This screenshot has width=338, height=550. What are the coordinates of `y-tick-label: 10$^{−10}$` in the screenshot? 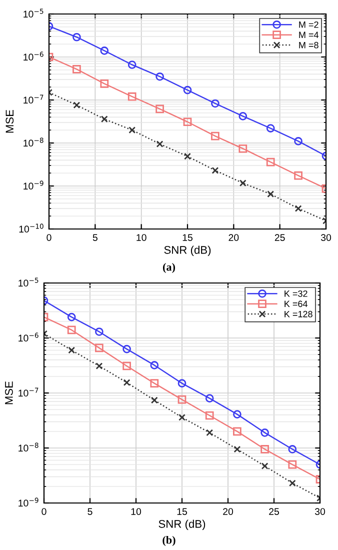 It's located at (31, 228).